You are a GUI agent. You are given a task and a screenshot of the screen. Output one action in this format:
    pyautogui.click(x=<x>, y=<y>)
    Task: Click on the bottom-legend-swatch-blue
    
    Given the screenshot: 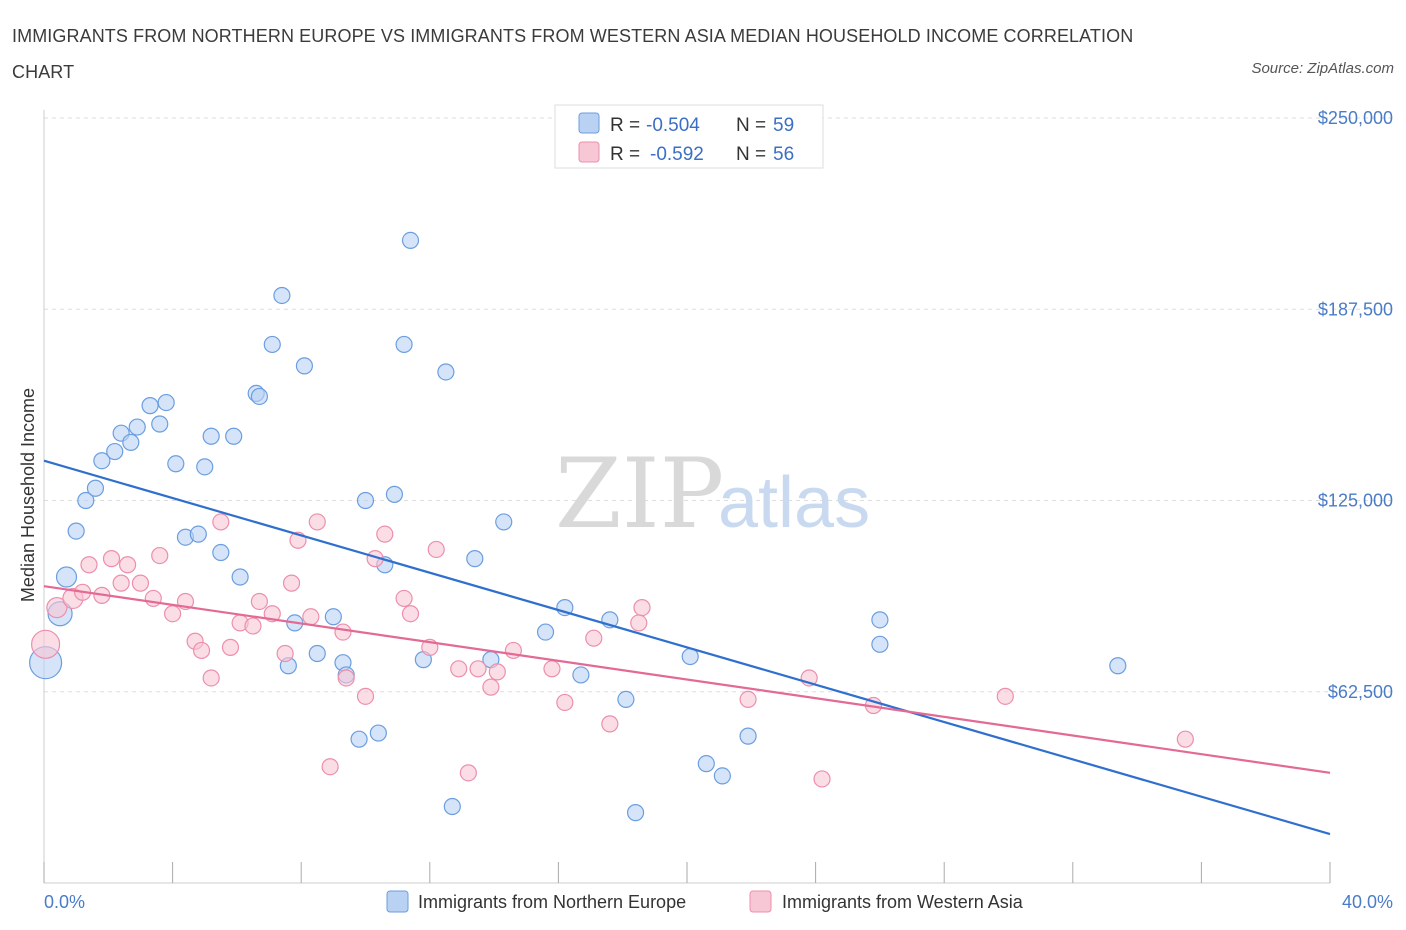 What is the action you would take?
    pyautogui.click(x=397, y=901)
    